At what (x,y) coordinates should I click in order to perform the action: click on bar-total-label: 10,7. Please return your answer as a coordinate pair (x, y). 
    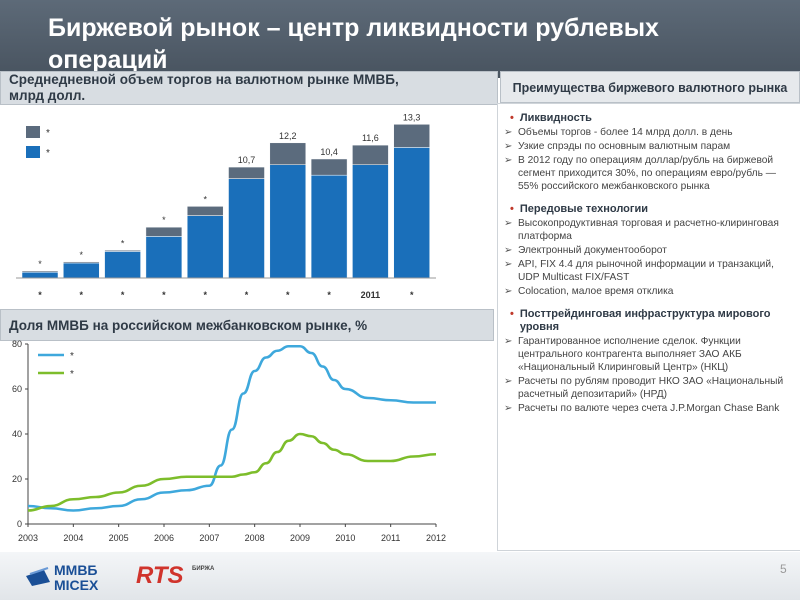
    Looking at the image, I should click on (247, 160).